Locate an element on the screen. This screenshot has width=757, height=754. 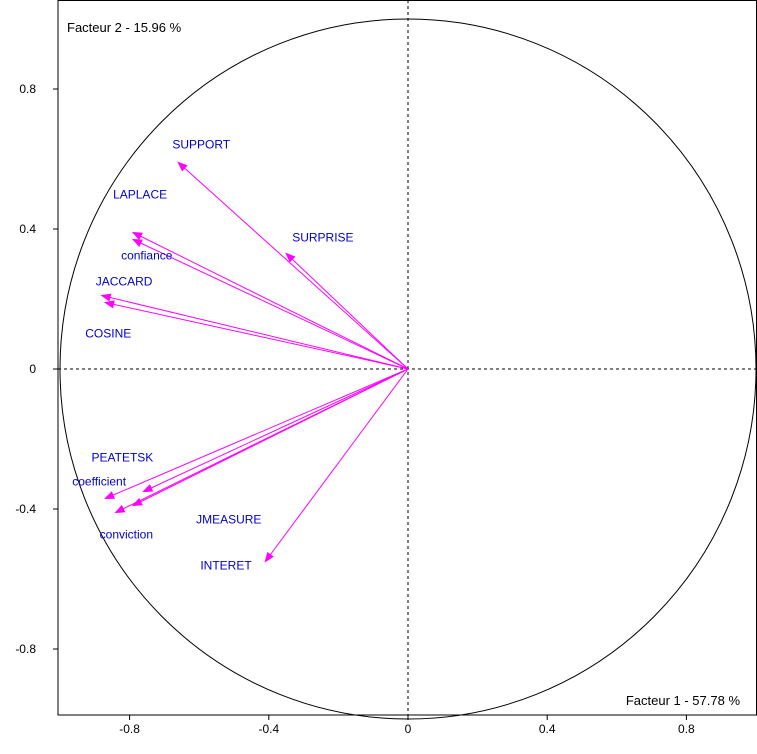
y-tick-label: -0.8 is located at coordinates (25, 649).